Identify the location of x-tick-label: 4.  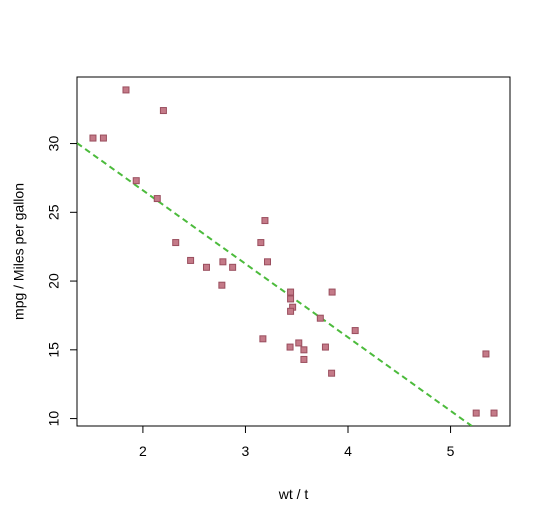
(348, 451).